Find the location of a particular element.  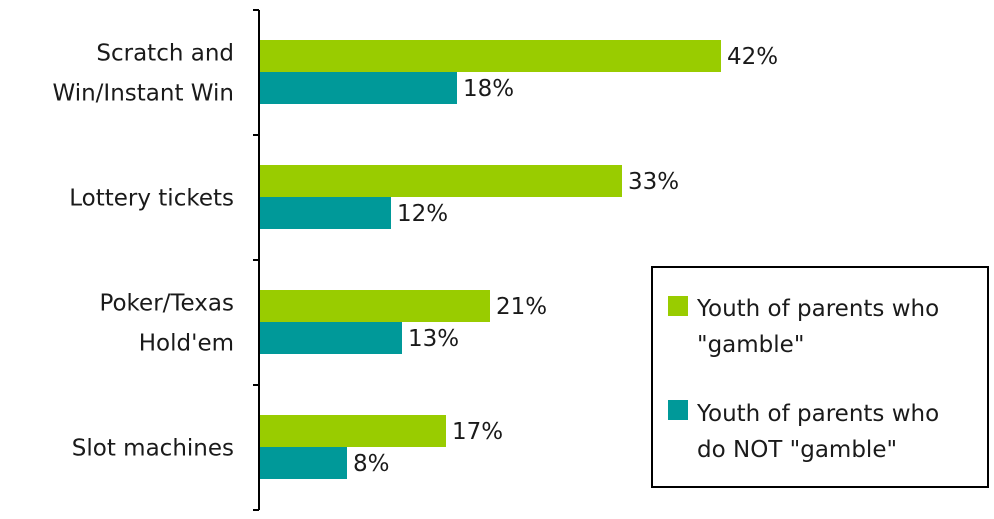

data-label-s1-c2: 13% is located at coordinates (433, 339).